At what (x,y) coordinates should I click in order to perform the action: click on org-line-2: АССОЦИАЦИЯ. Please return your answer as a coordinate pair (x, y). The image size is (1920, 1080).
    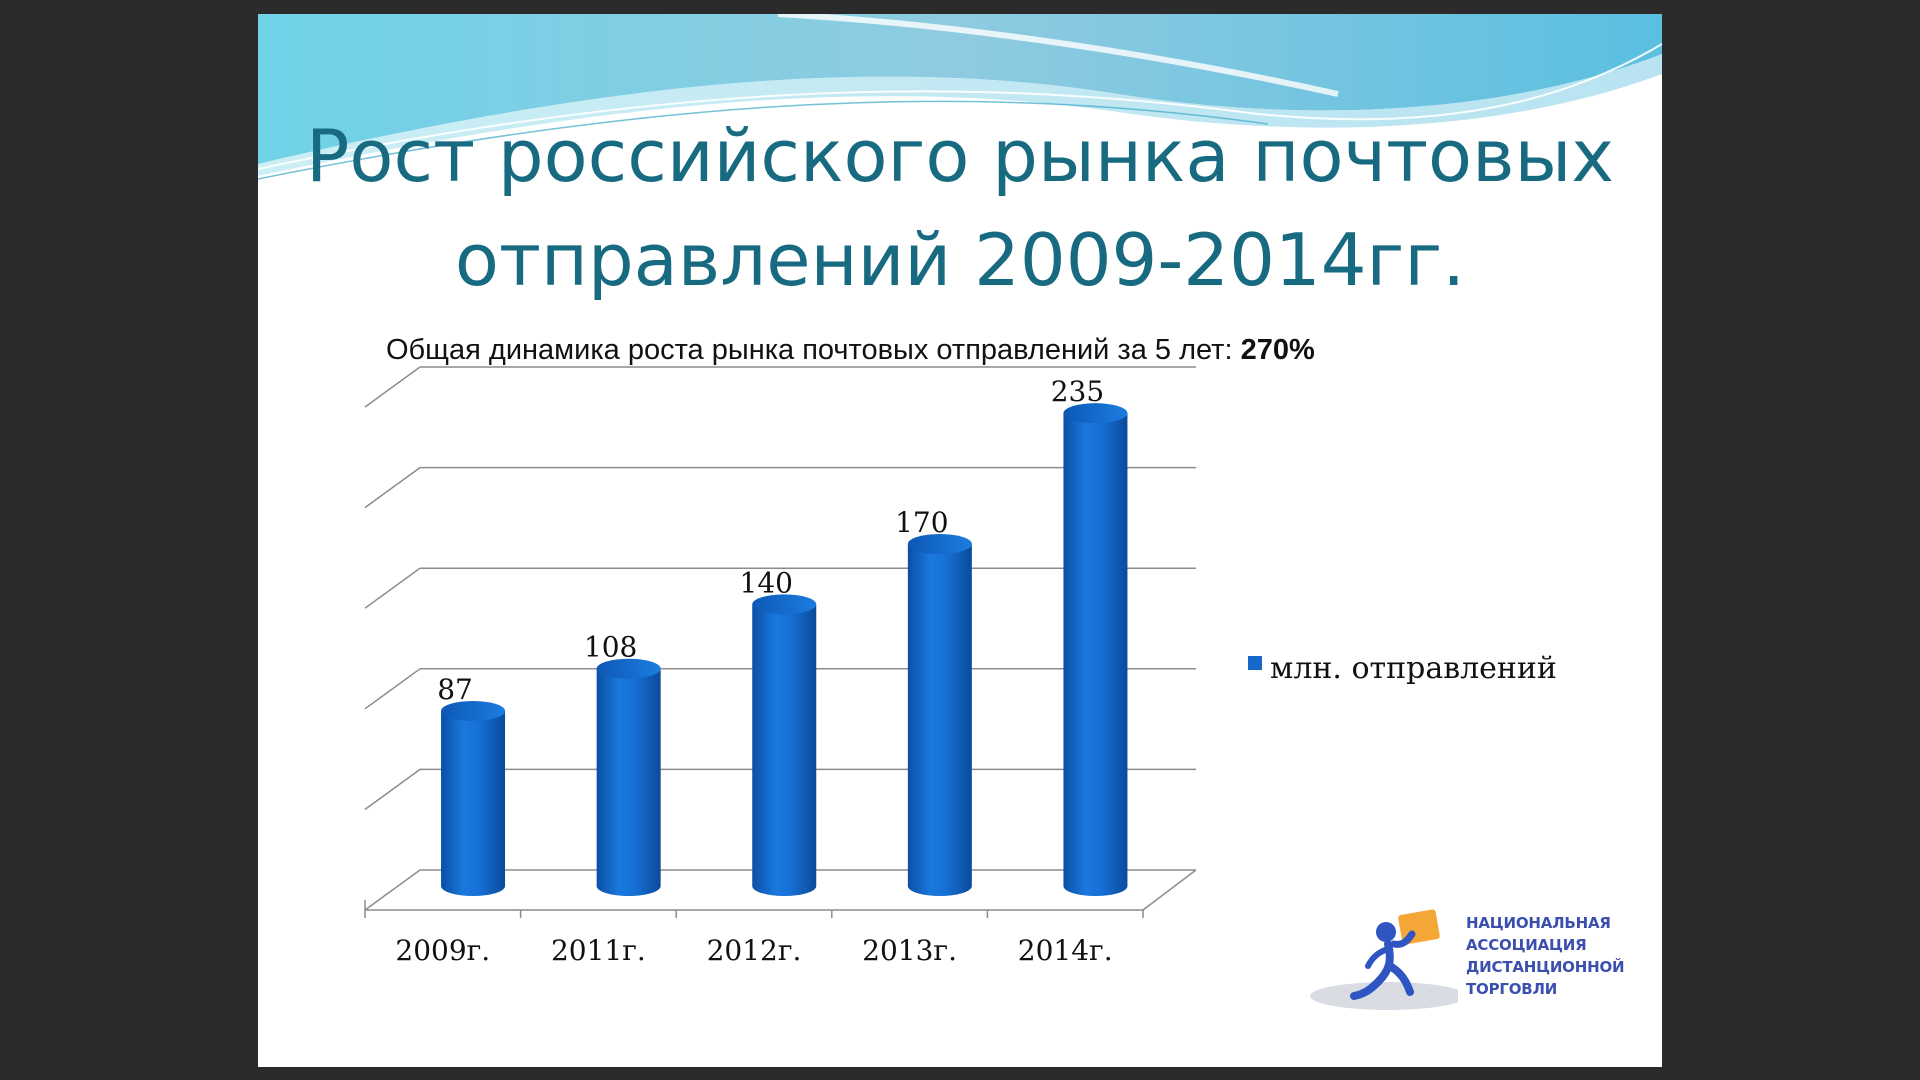
    Looking at the image, I should click on (1526, 945).